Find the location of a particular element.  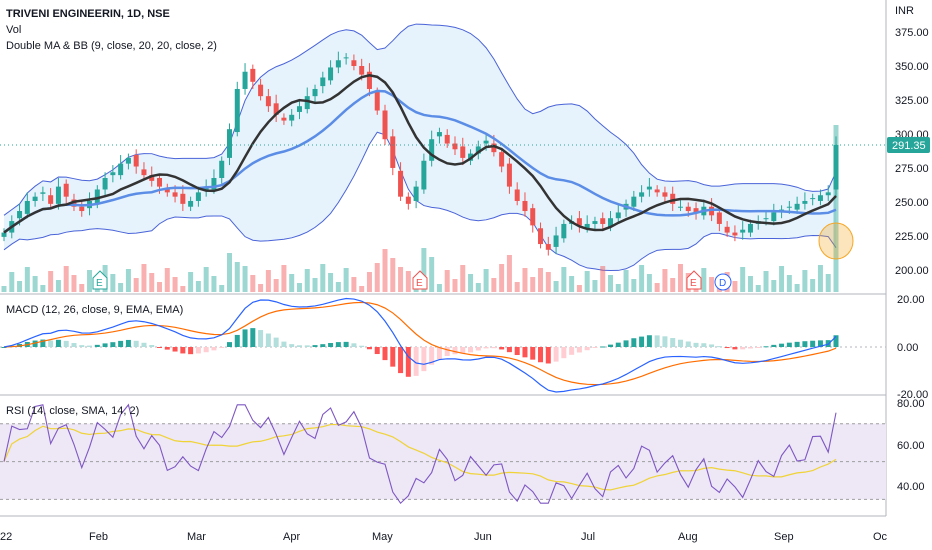

svg-text: Sep is located at coordinates (784, 537).